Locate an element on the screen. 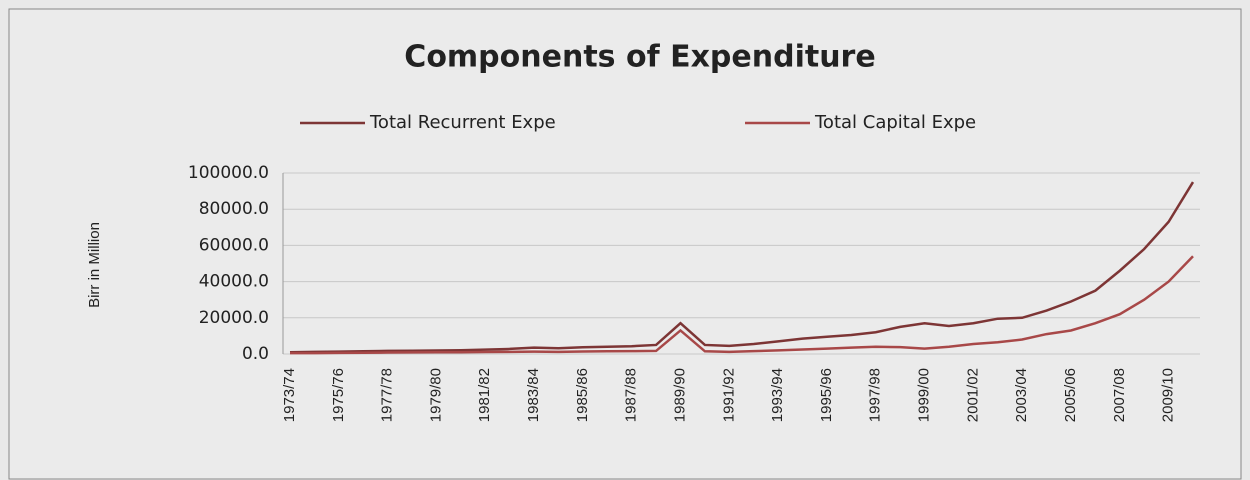 The width and height of the screenshot is (1250, 480). x-tick-label: 1985/86 is located at coordinates (582, 395).